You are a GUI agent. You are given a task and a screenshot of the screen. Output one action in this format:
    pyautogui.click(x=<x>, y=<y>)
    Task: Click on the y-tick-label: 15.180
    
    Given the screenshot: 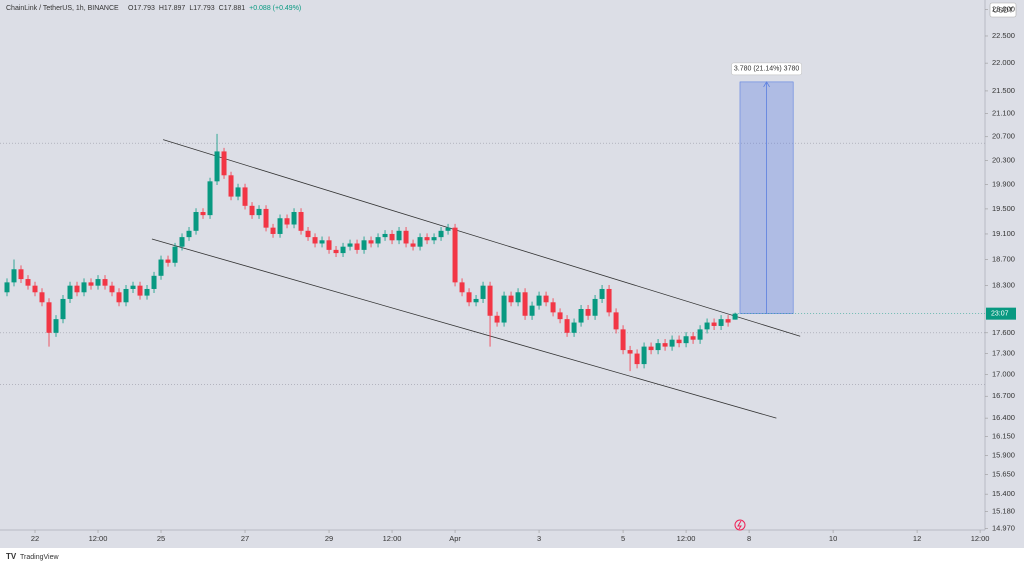 What is the action you would take?
    pyautogui.click(x=1003, y=511)
    